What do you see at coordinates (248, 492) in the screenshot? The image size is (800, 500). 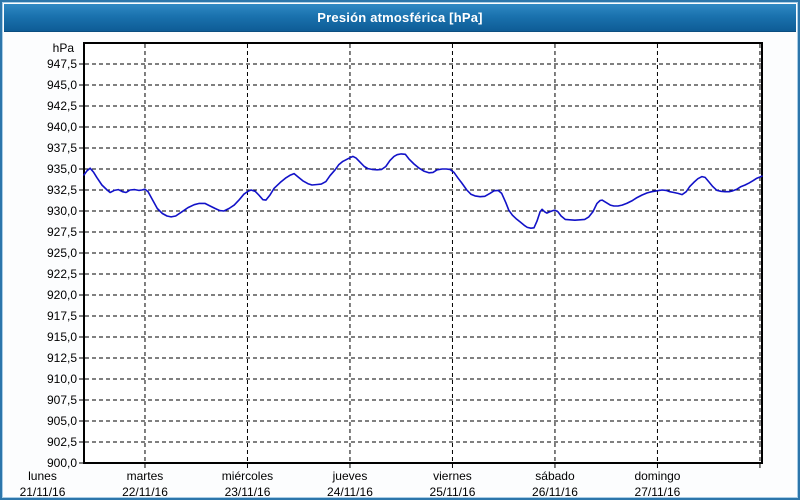 I see `x-axis-day-date: 23/11/16` at bounding box center [248, 492].